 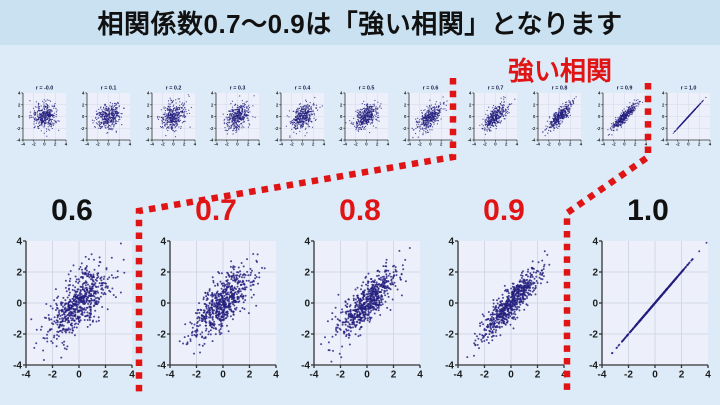 I want to click on scatter-plot-r-0.4: -4-4 -2 -2 0 0 2 2 4 4 r = 0.4, so click(x=299, y=116).